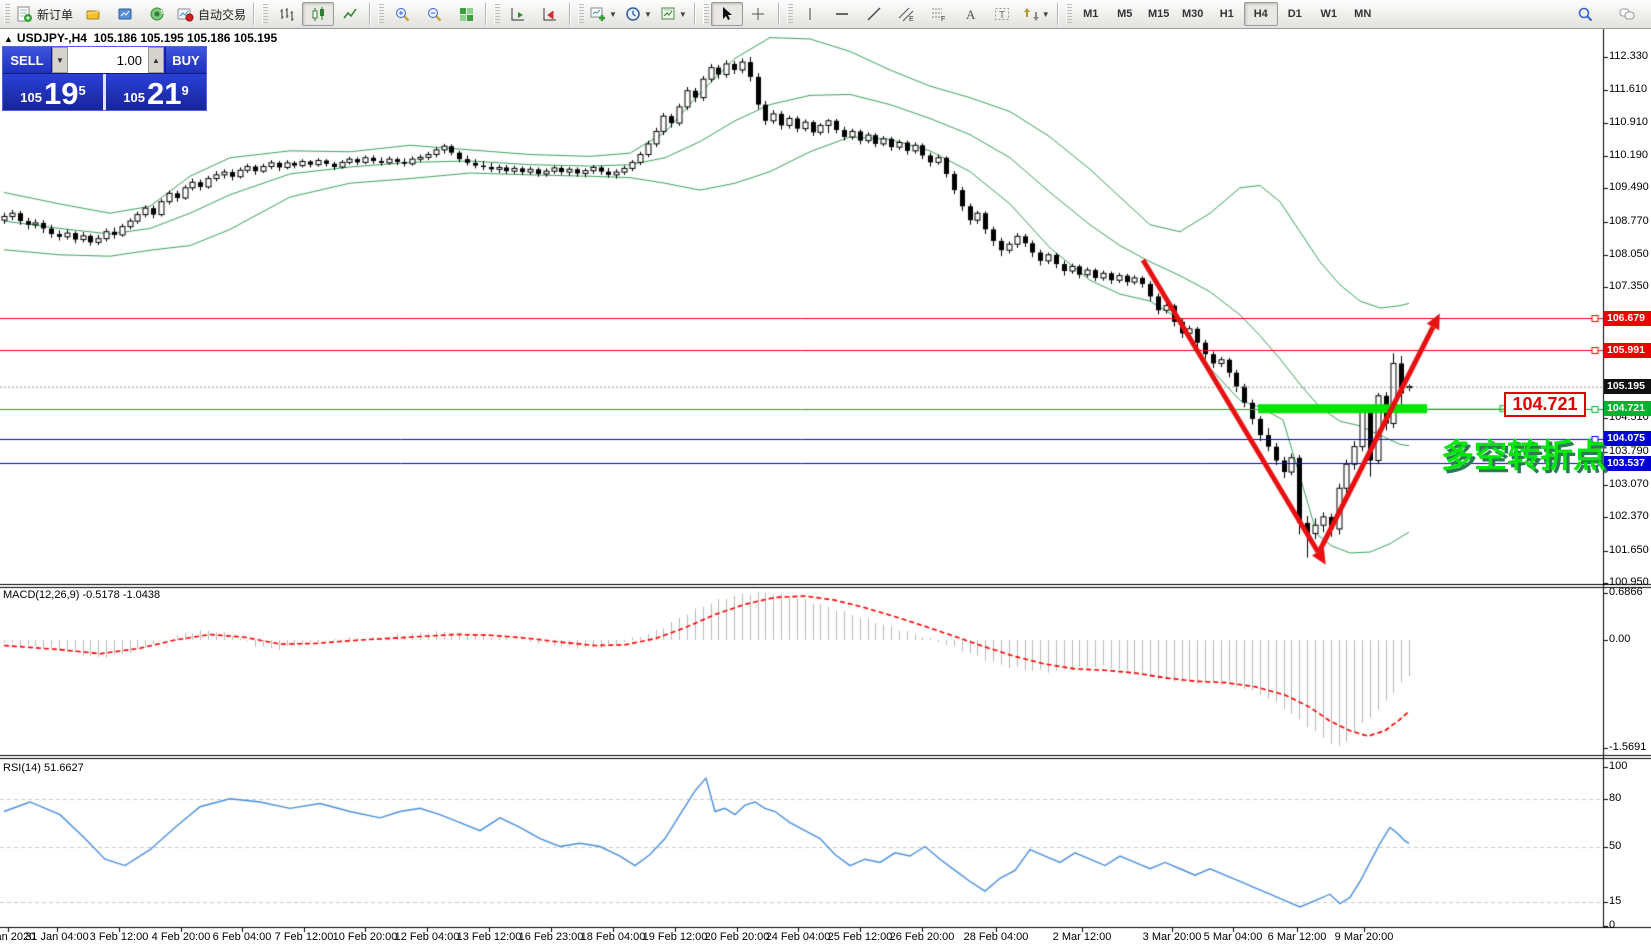 Image resolution: width=1651 pixels, height=948 pixels. I want to click on timeframe-h4-button: H4, so click(1260, 14).